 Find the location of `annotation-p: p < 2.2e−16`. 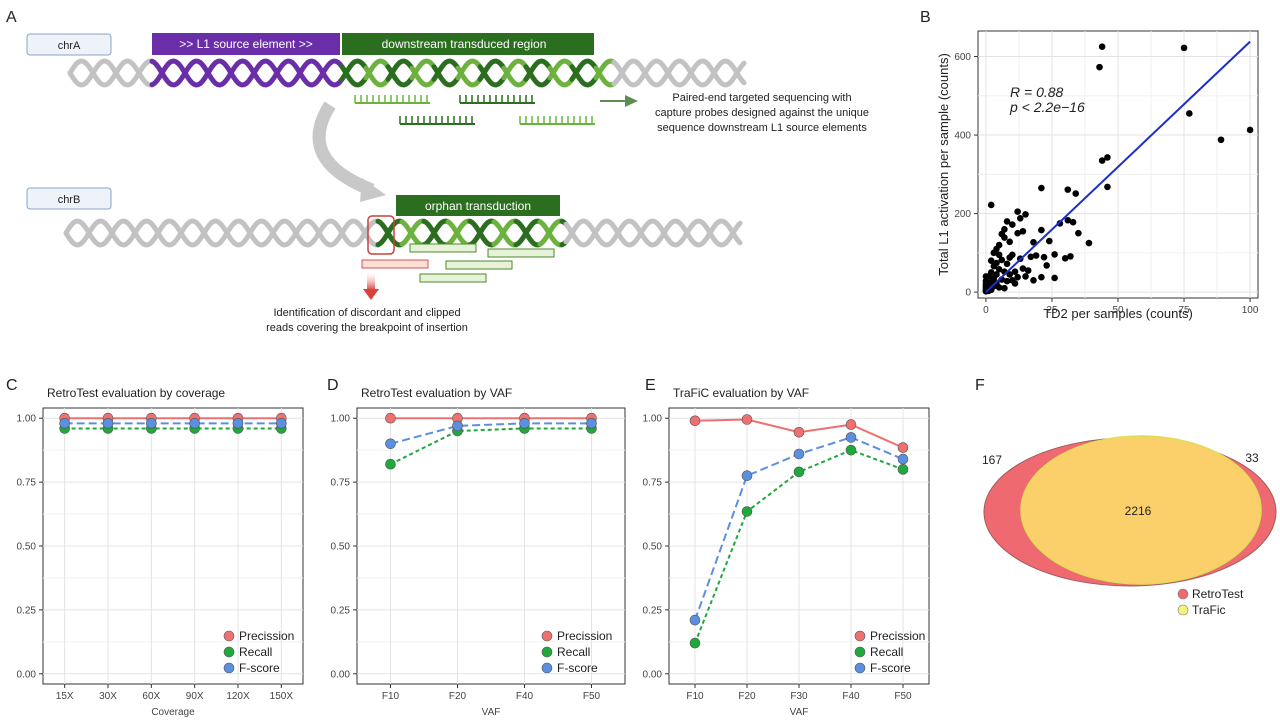

annotation-p: p < 2.2e−16 is located at coordinates (1047, 107).